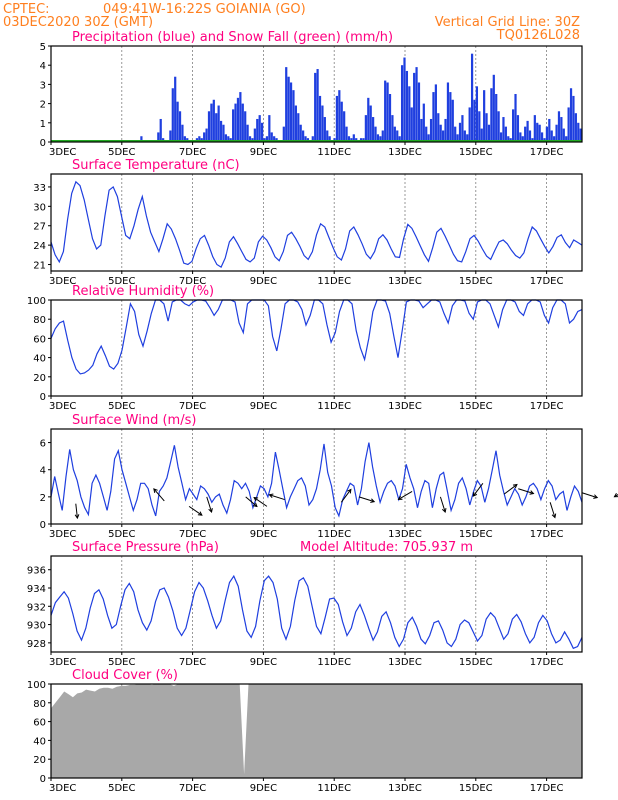 The width and height of the screenshot is (618, 800). What do you see at coordinates (476, 152) in the screenshot?
I see `precip-xtick-label: 15DEC` at bounding box center [476, 152].